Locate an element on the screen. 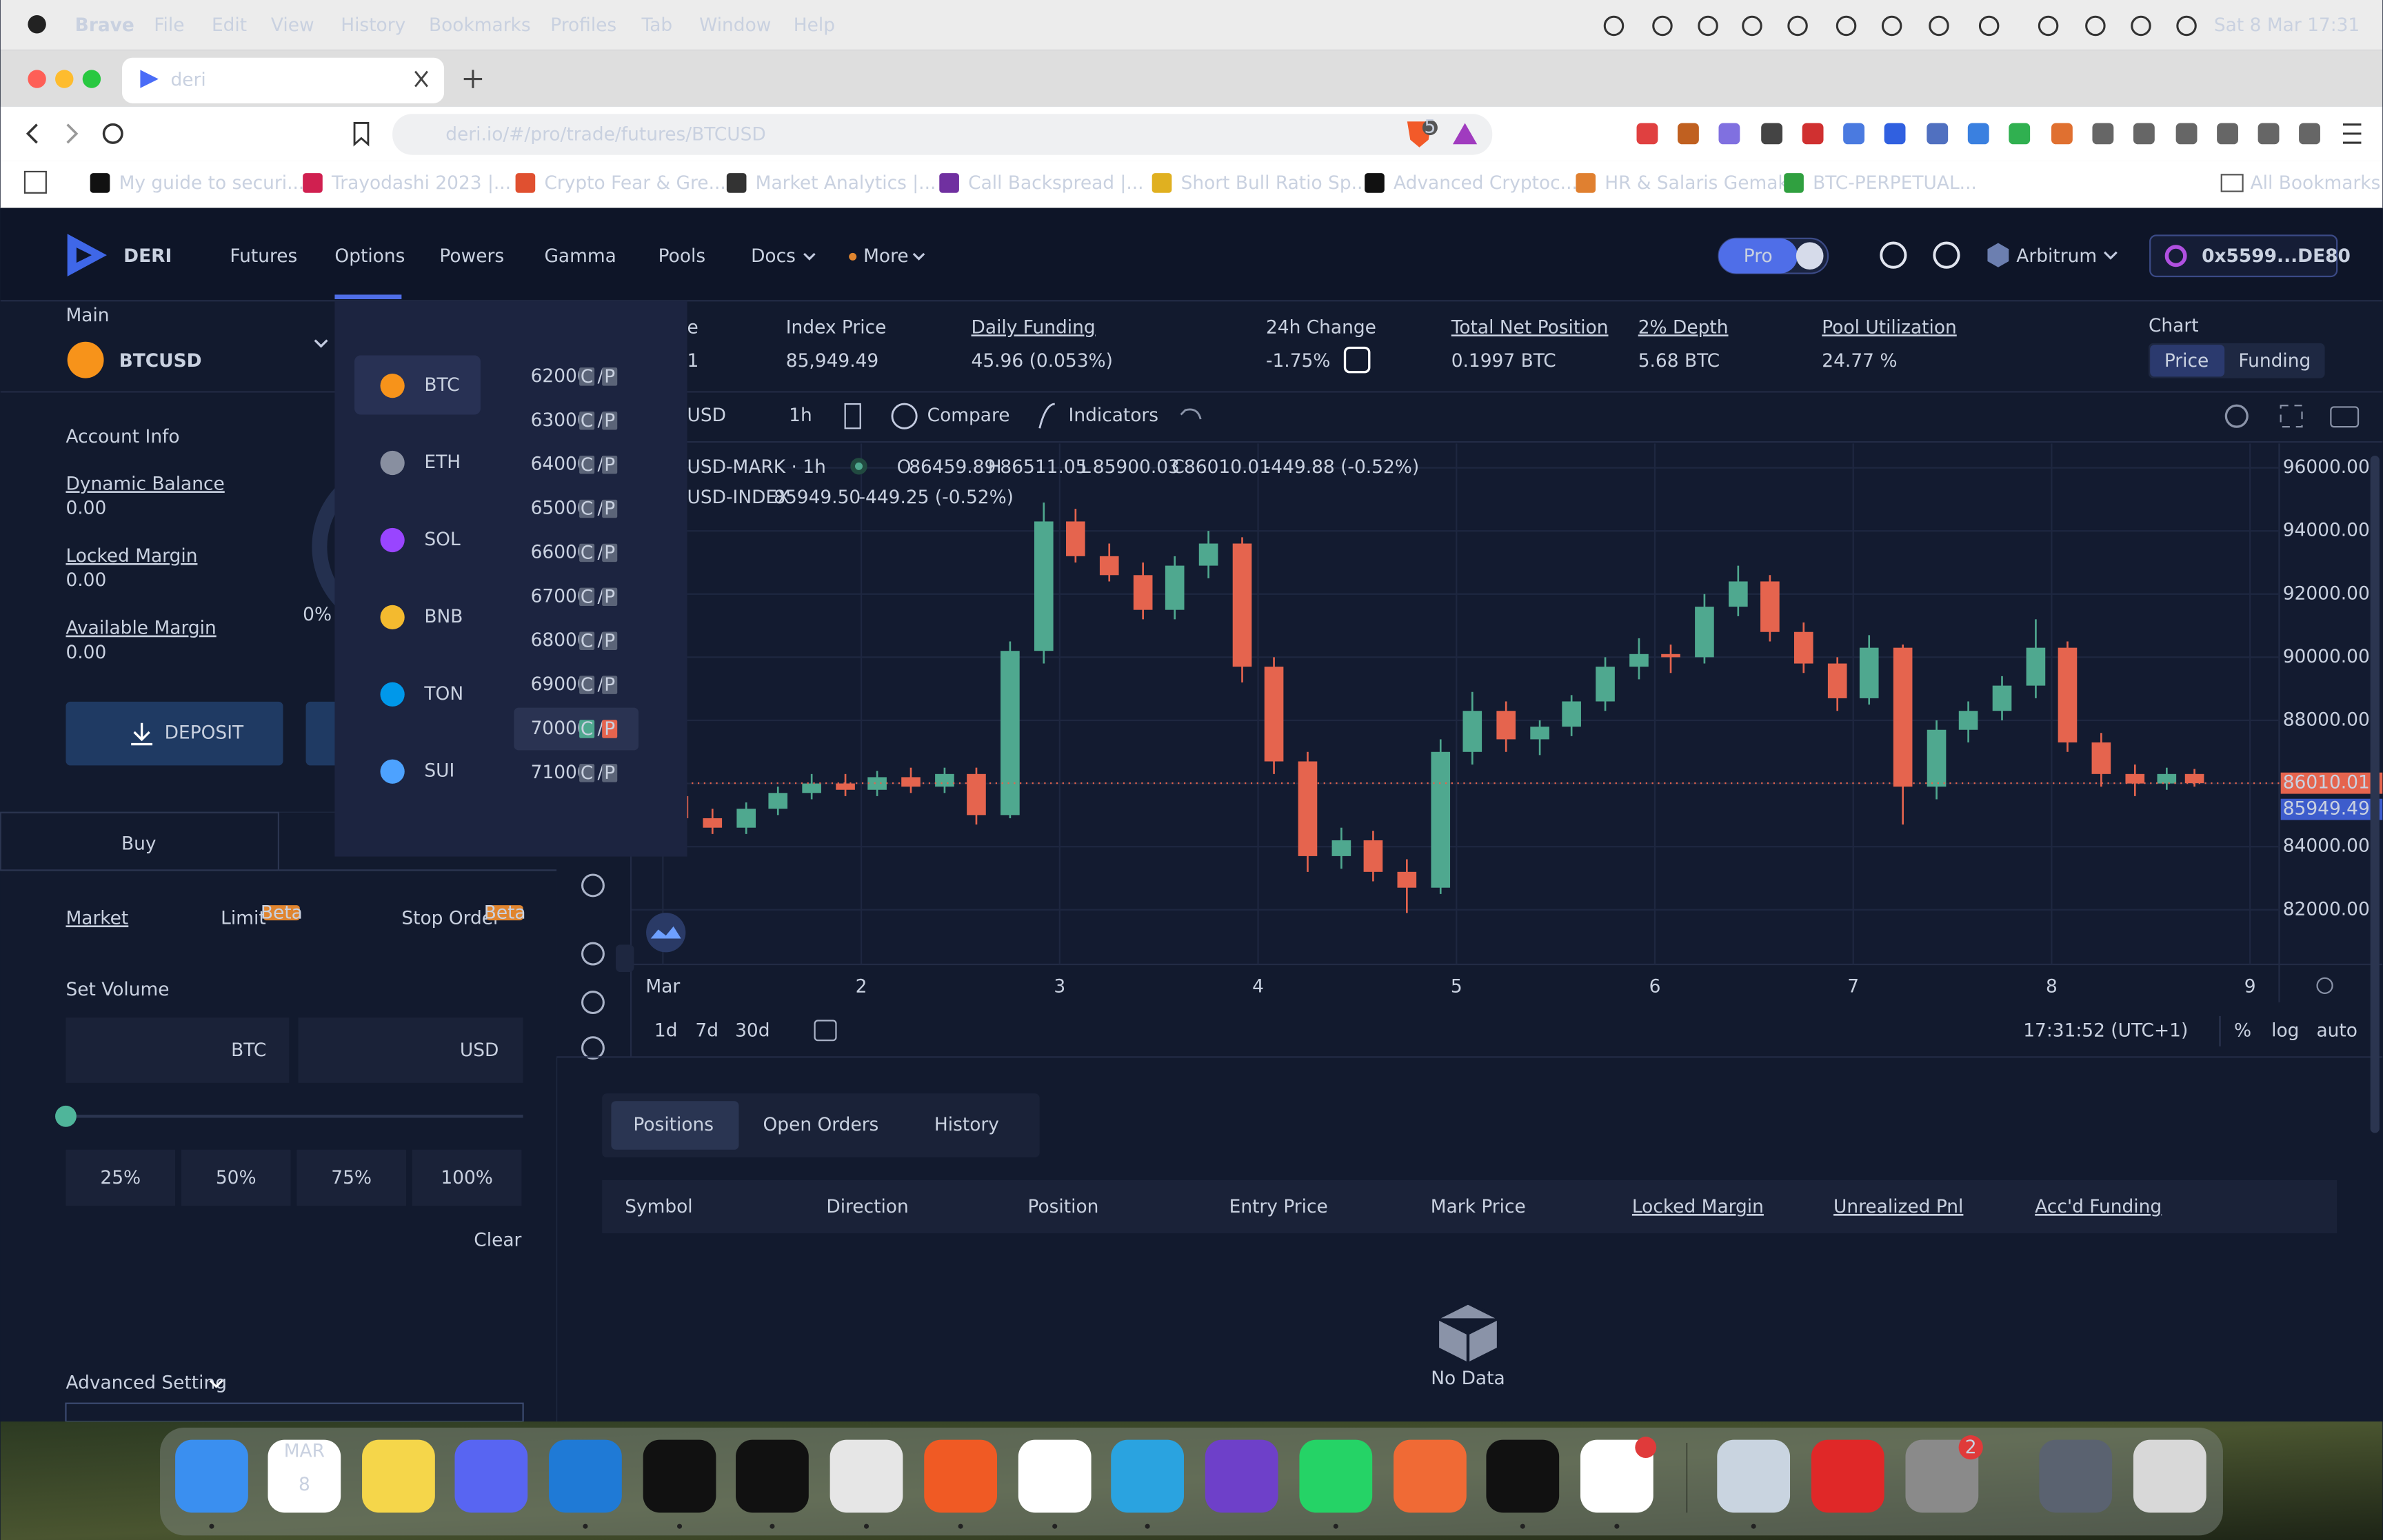 This screenshot has height=1540, width=2383. volume-slider-knob is located at coordinates (66, 1116).